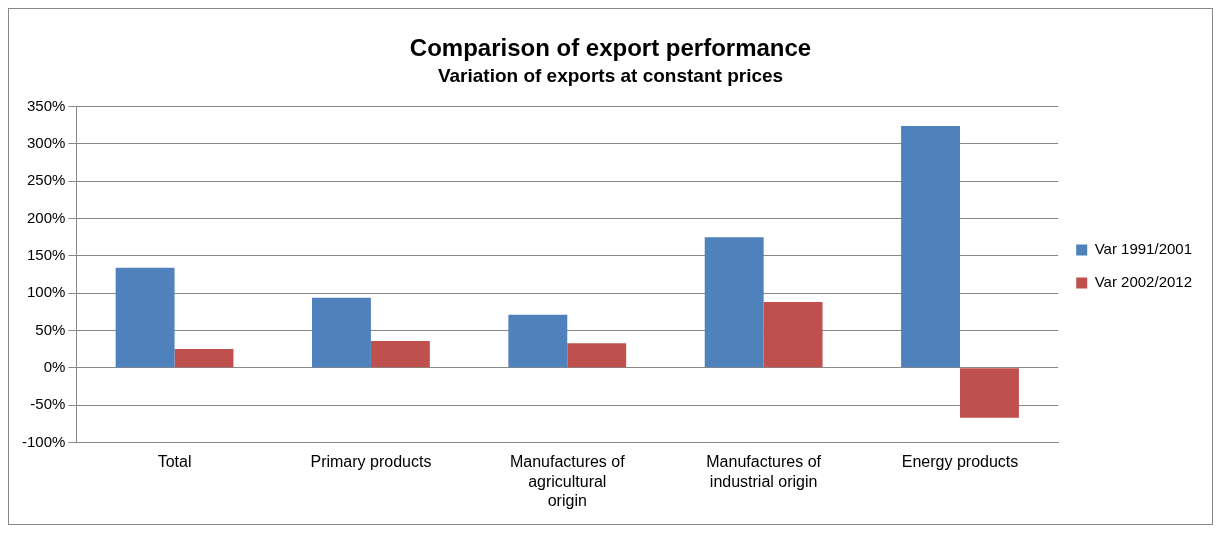 This screenshot has width=1221, height=533. Describe the element at coordinates (174, 462) in the screenshot. I see `x-tick-label: Total` at that location.